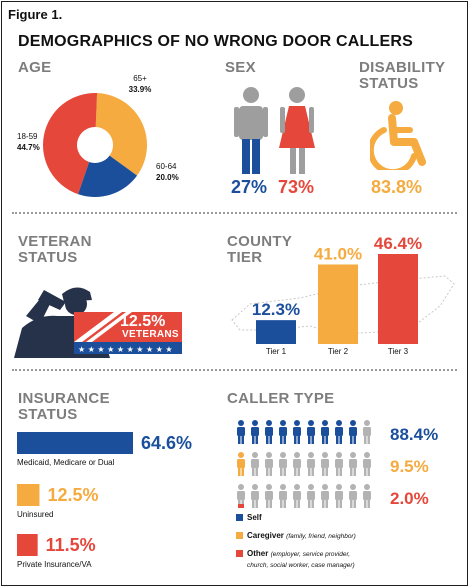  Describe the element at coordinates (35, 514) in the screenshot. I see `insurance-label-2: Uninsured` at that location.